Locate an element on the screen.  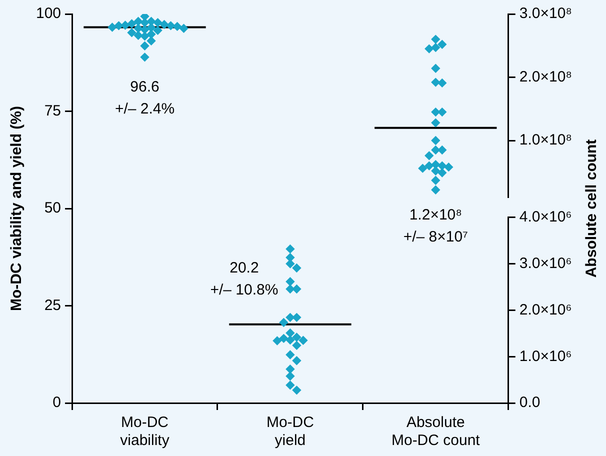
y-tick-label: 100 is located at coordinates (49, 13).